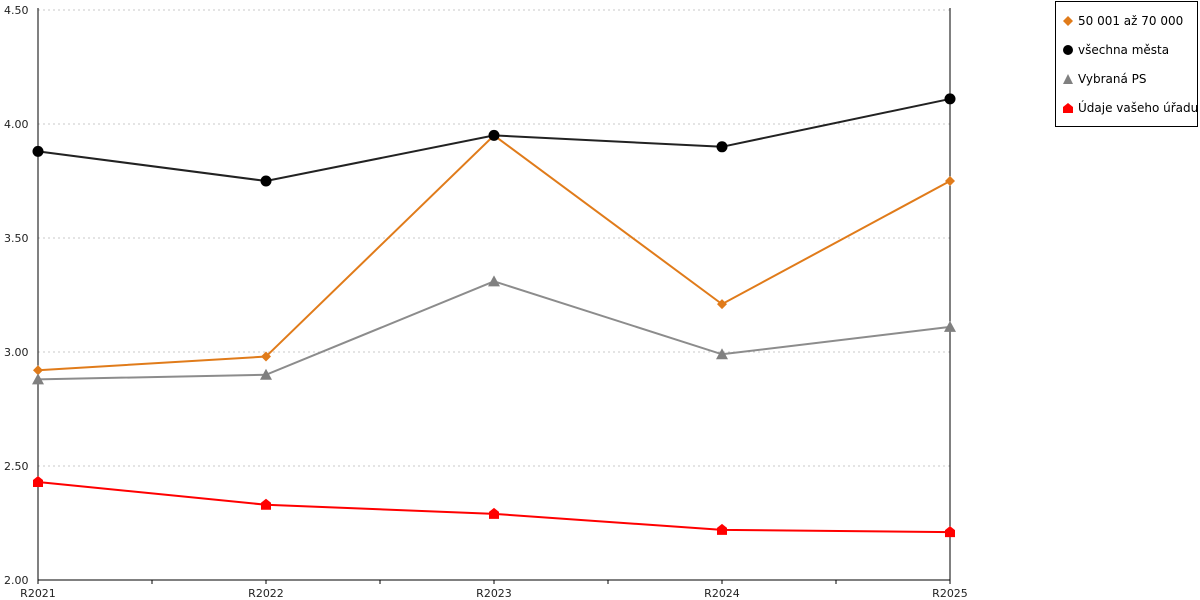 The image size is (1200, 600). Describe the element at coordinates (494, 593) in the screenshot. I see `x-tick-label: R2023` at that location.